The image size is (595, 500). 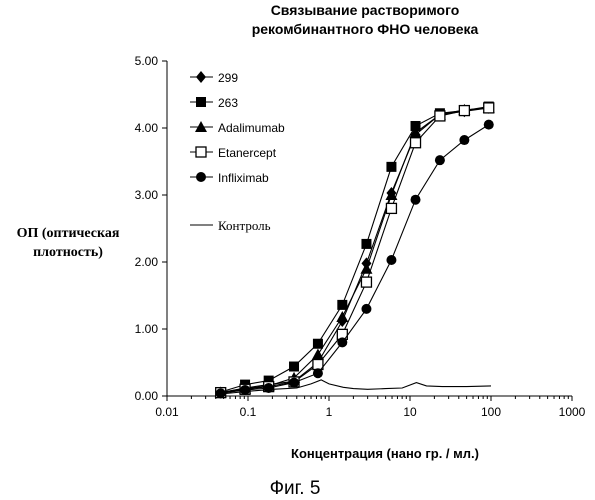 What do you see at coordinates (248, 412) in the screenshot?
I see `x-tick-label: 0.1` at bounding box center [248, 412].